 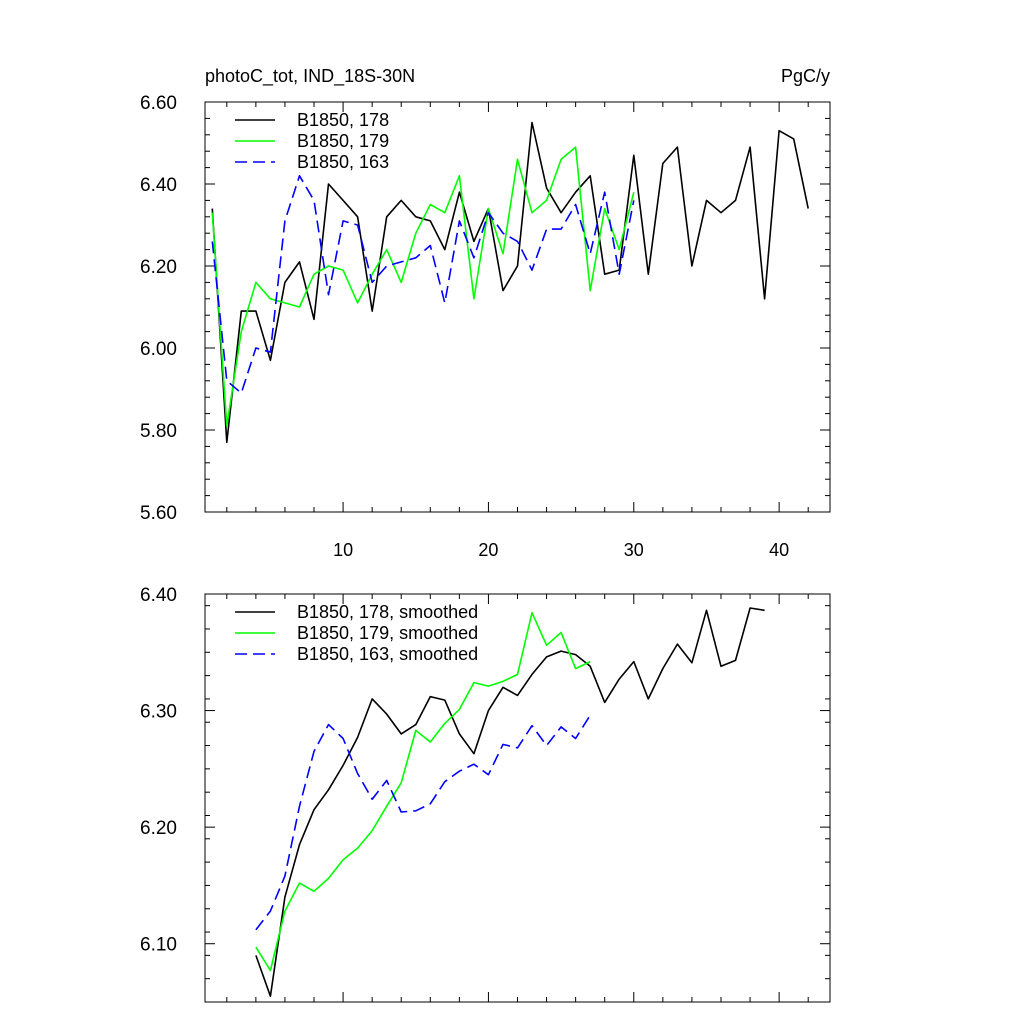 What do you see at coordinates (387, 654) in the screenshot?
I see `legend-label: B1850, 163, smoothed` at bounding box center [387, 654].